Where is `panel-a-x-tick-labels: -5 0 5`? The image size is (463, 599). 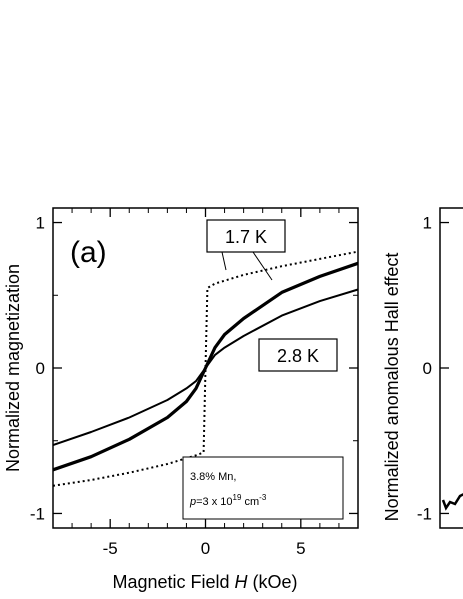 panel-a-x-tick-labels: -5 0 5 is located at coordinates (204, 548).